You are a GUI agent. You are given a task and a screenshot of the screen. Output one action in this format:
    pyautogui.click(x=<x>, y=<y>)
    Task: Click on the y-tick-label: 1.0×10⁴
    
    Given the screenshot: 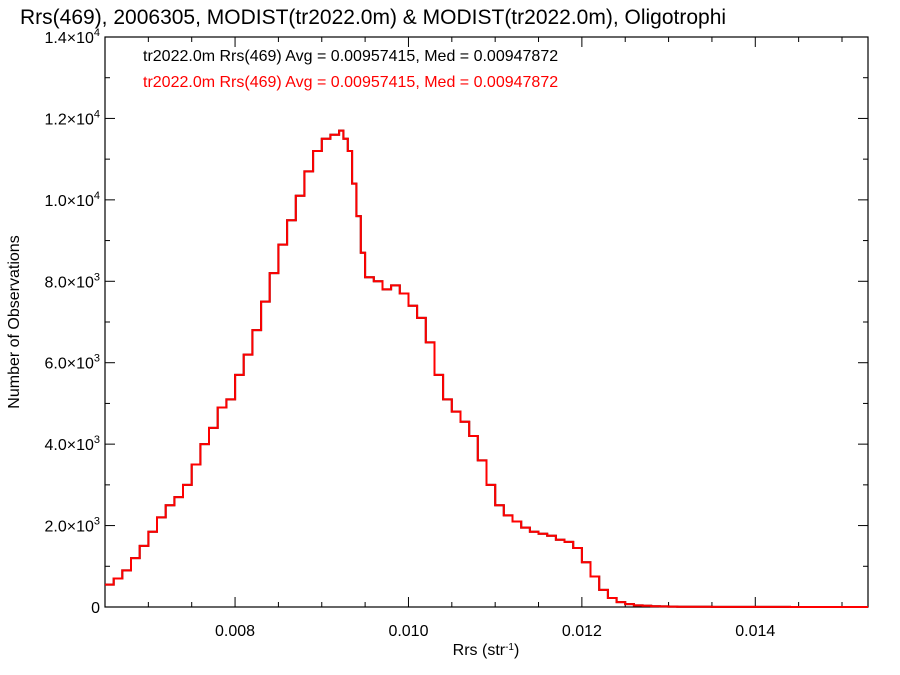 What is the action you would take?
    pyautogui.click(x=72, y=200)
    